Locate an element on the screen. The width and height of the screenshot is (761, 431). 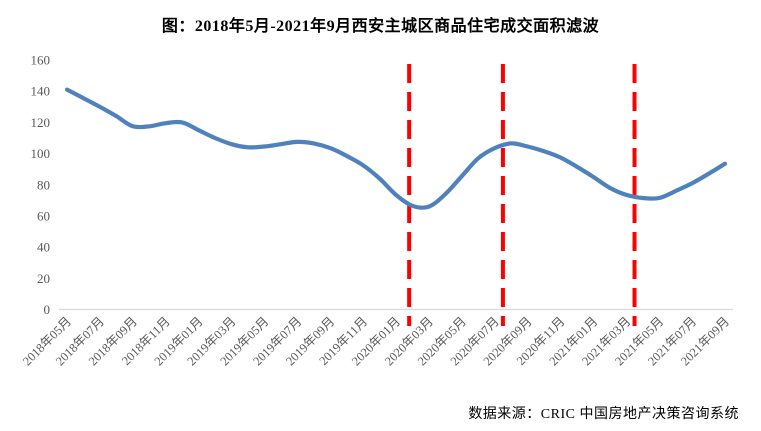
y-axis-tick-label: 40 is located at coordinates (43, 247).